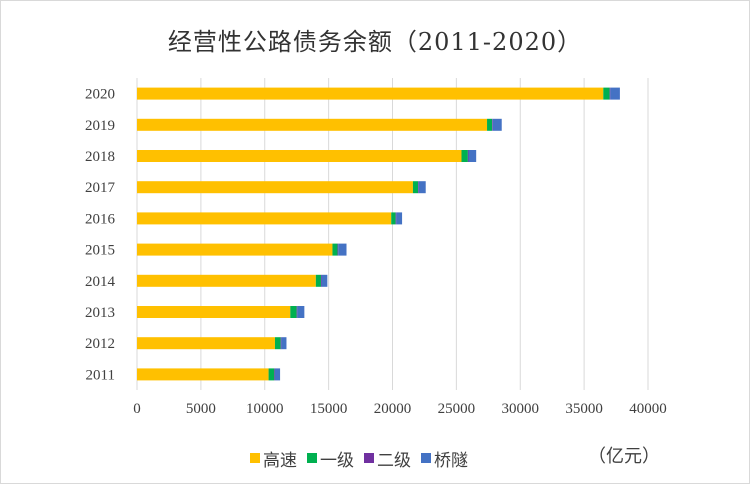 This screenshot has width=750, height=484. What do you see at coordinates (201, 409) in the screenshot?
I see `x-tick-label: 5000` at bounding box center [201, 409].